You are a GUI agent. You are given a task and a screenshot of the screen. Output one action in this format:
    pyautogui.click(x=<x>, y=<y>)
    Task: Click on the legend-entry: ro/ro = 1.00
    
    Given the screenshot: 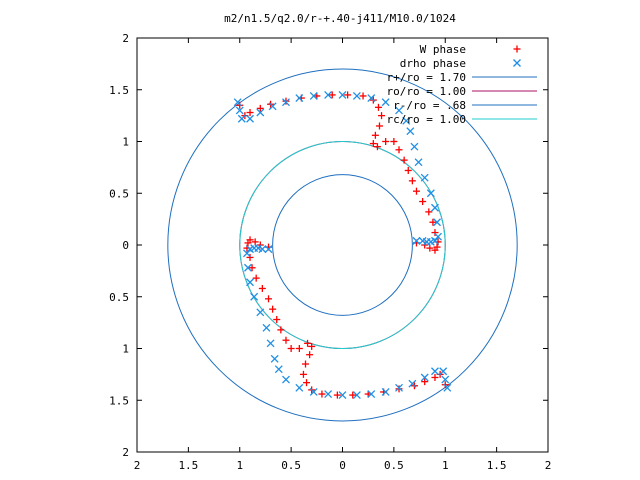 What is the action you would take?
    pyautogui.click(x=462, y=91)
    